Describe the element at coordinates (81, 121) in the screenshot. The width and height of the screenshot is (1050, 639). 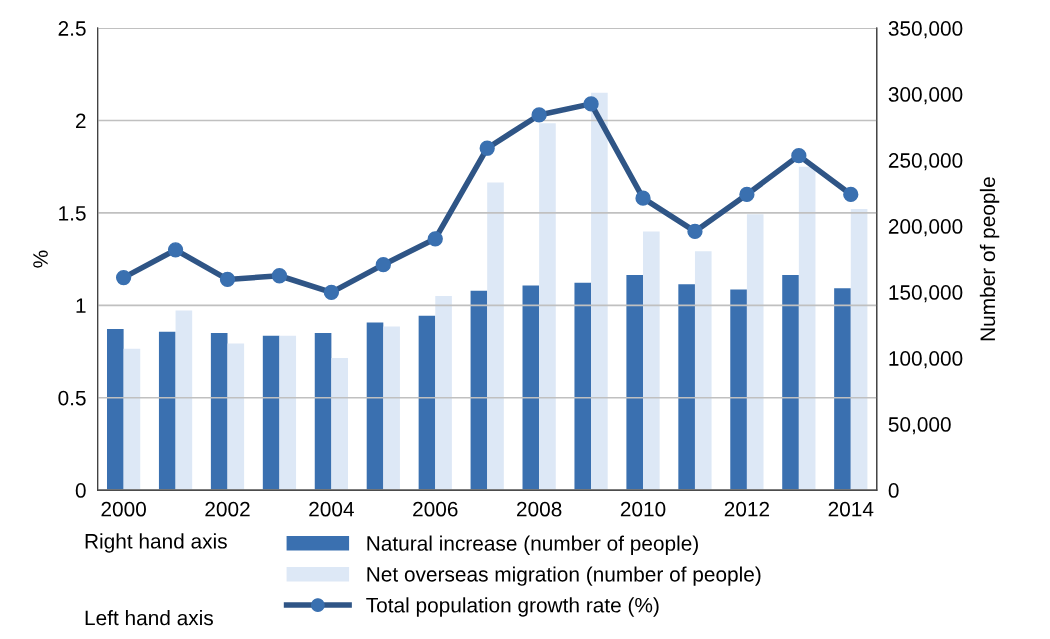
I see `y-tick-label: 2` at that location.